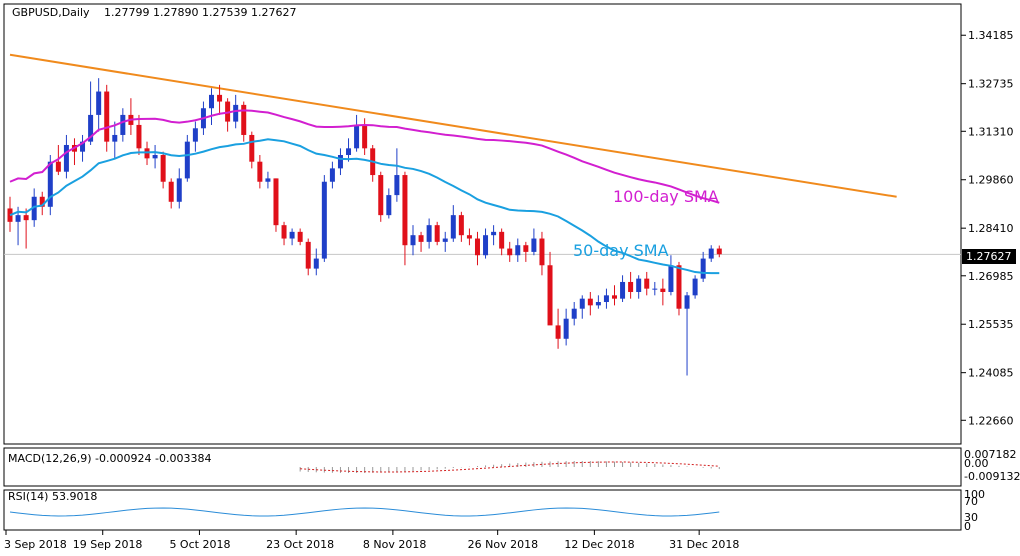  What do you see at coordinates (51, 12) in the screenshot?
I see `symbol-text: GBPUSD,Daily` at bounding box center [51, 12].